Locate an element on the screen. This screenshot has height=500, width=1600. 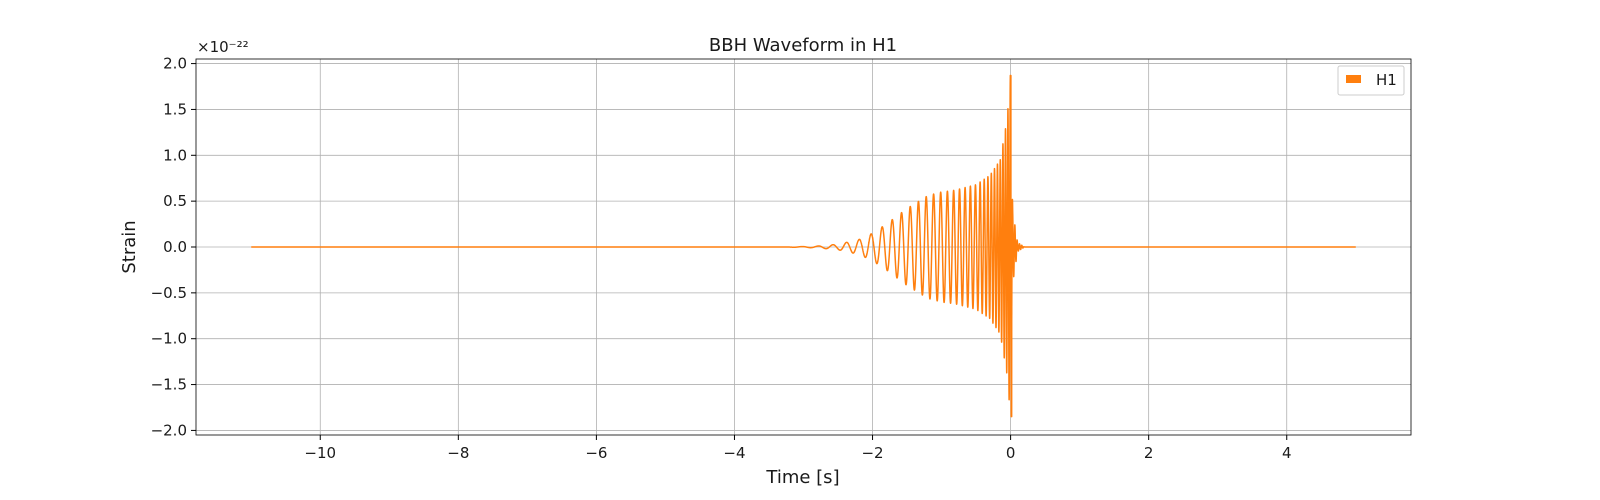
y-tick-label: −0.5 is located at coordinates (169, 293).